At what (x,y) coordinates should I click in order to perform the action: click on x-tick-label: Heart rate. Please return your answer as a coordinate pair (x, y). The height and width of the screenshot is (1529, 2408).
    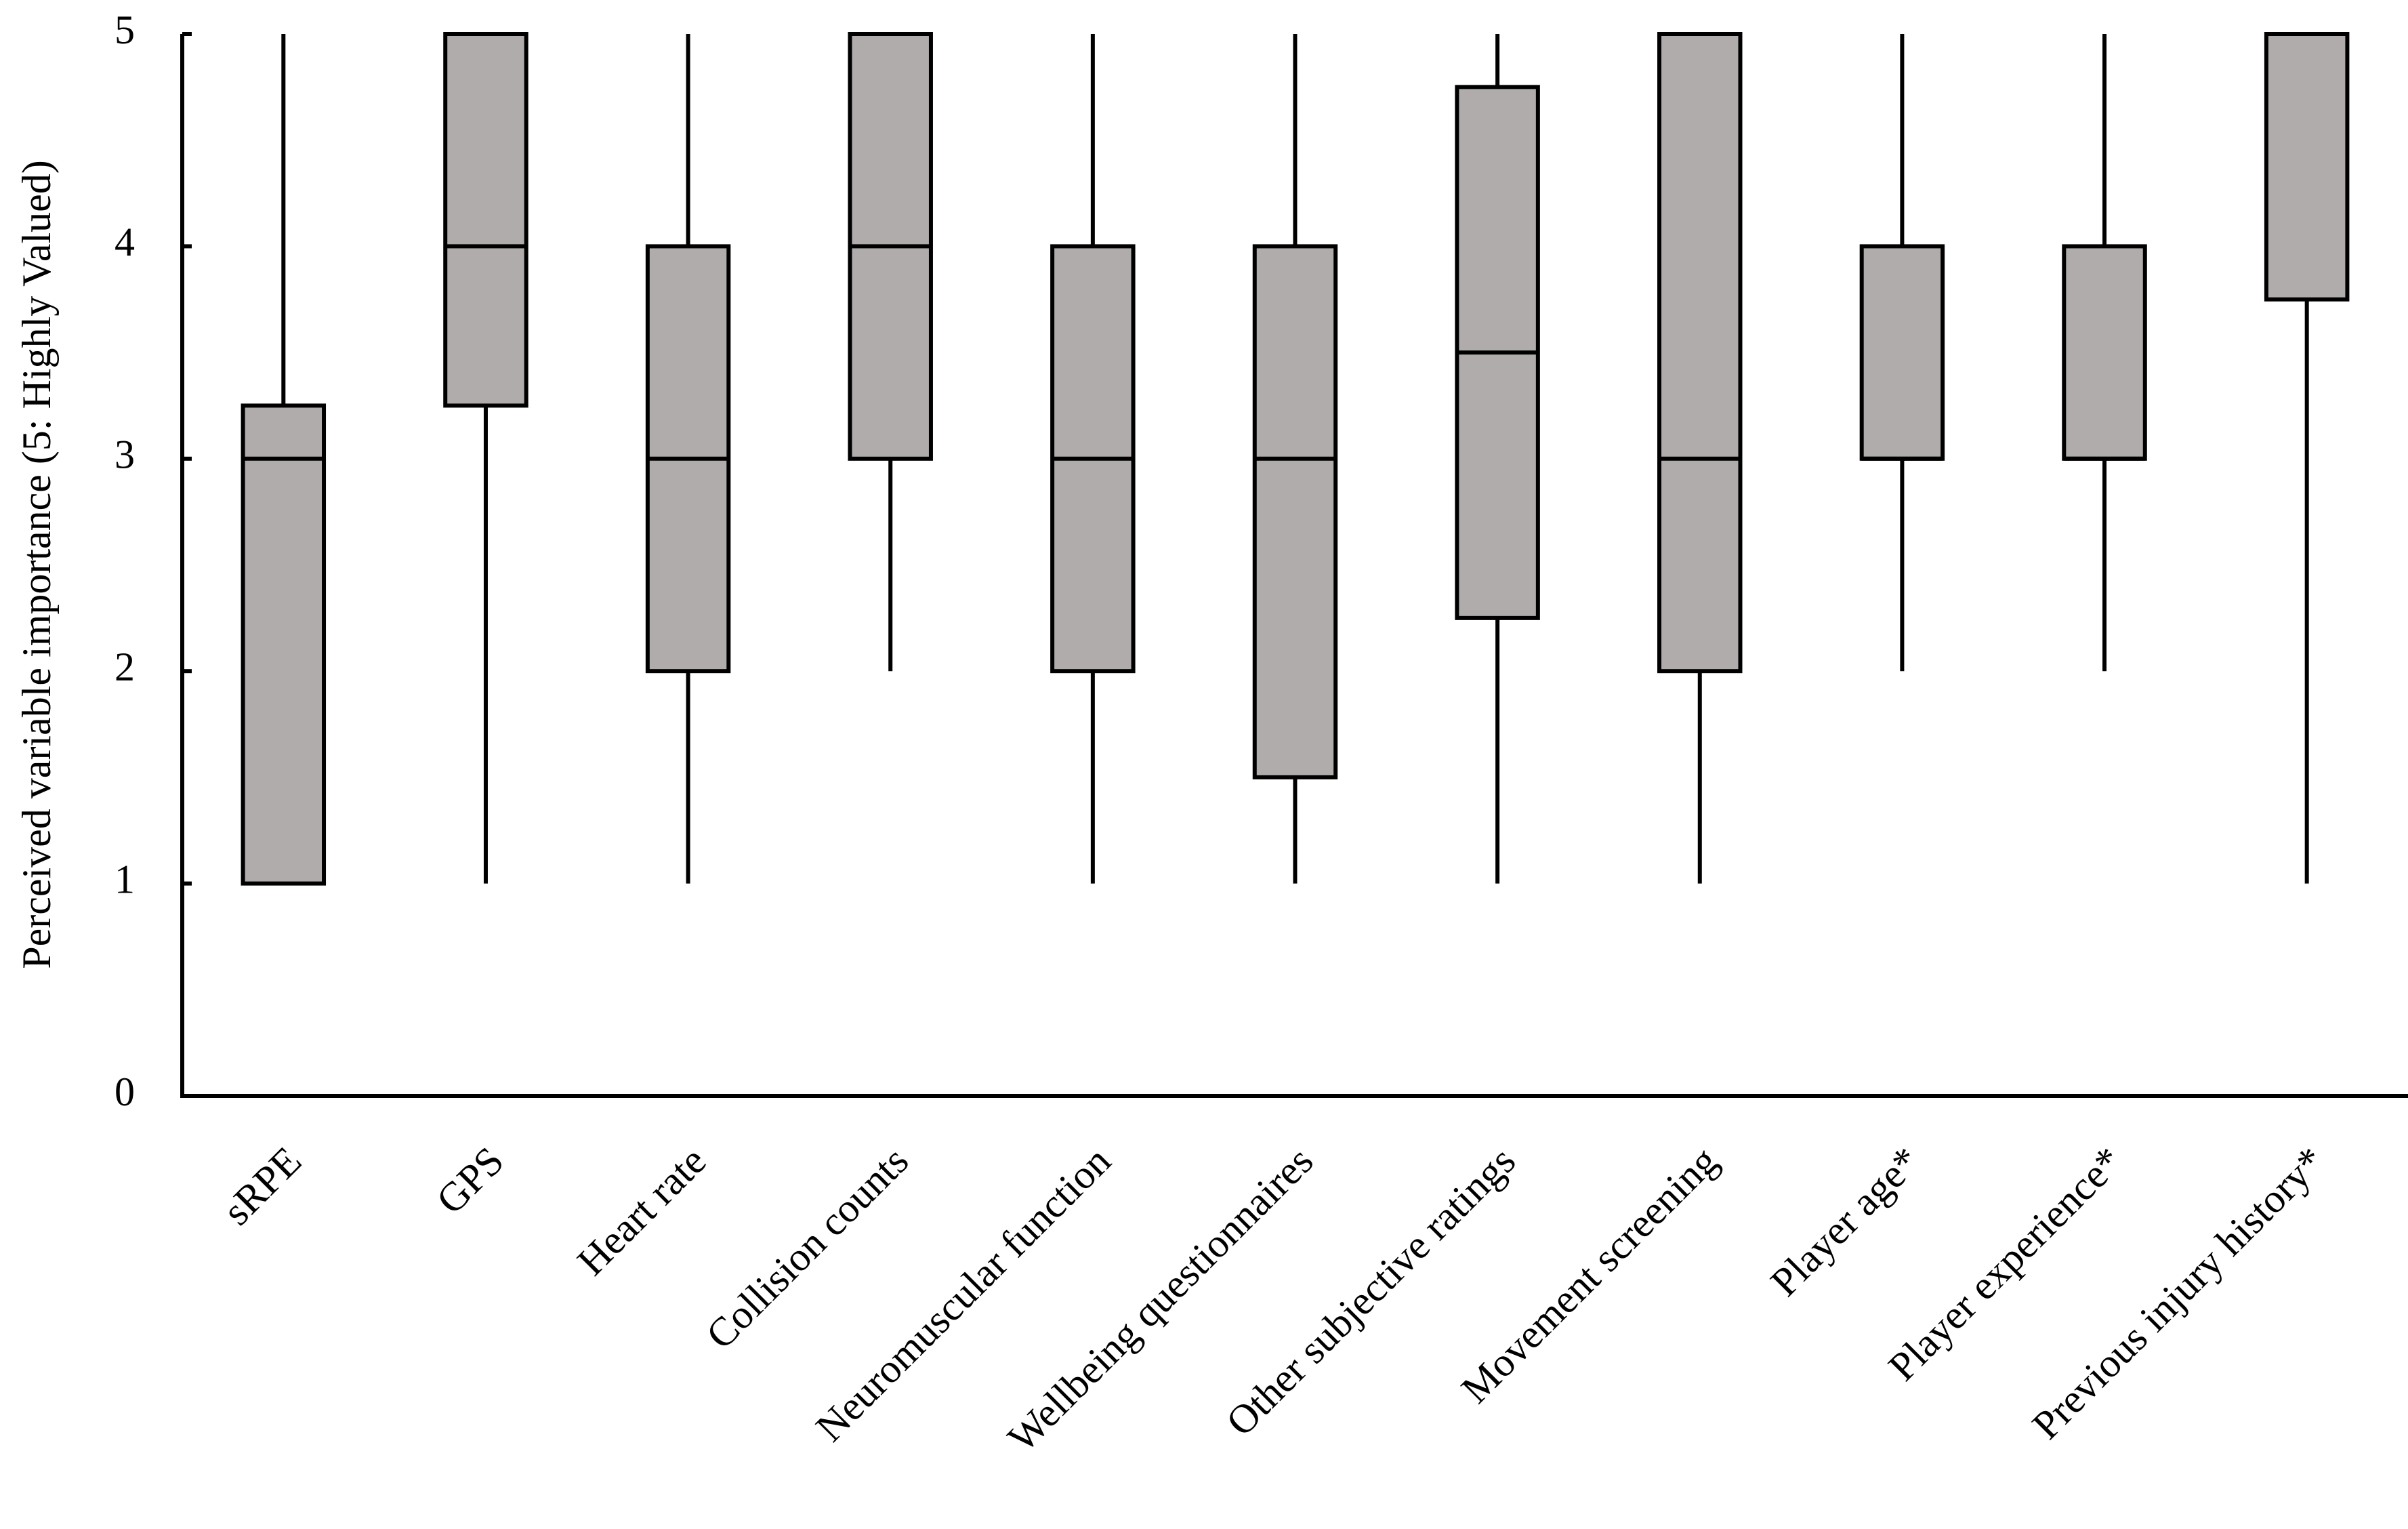
    Looking at the image, I should click on (641, 1211).